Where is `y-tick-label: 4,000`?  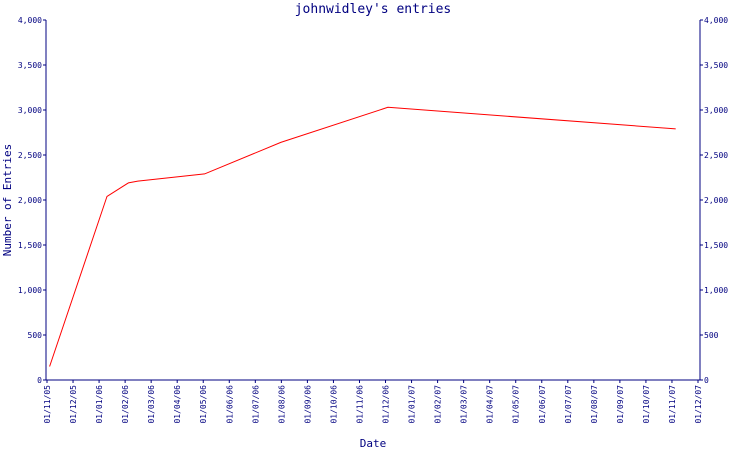 y-tick-label: 4,000 is located at coordinates (30, 20).